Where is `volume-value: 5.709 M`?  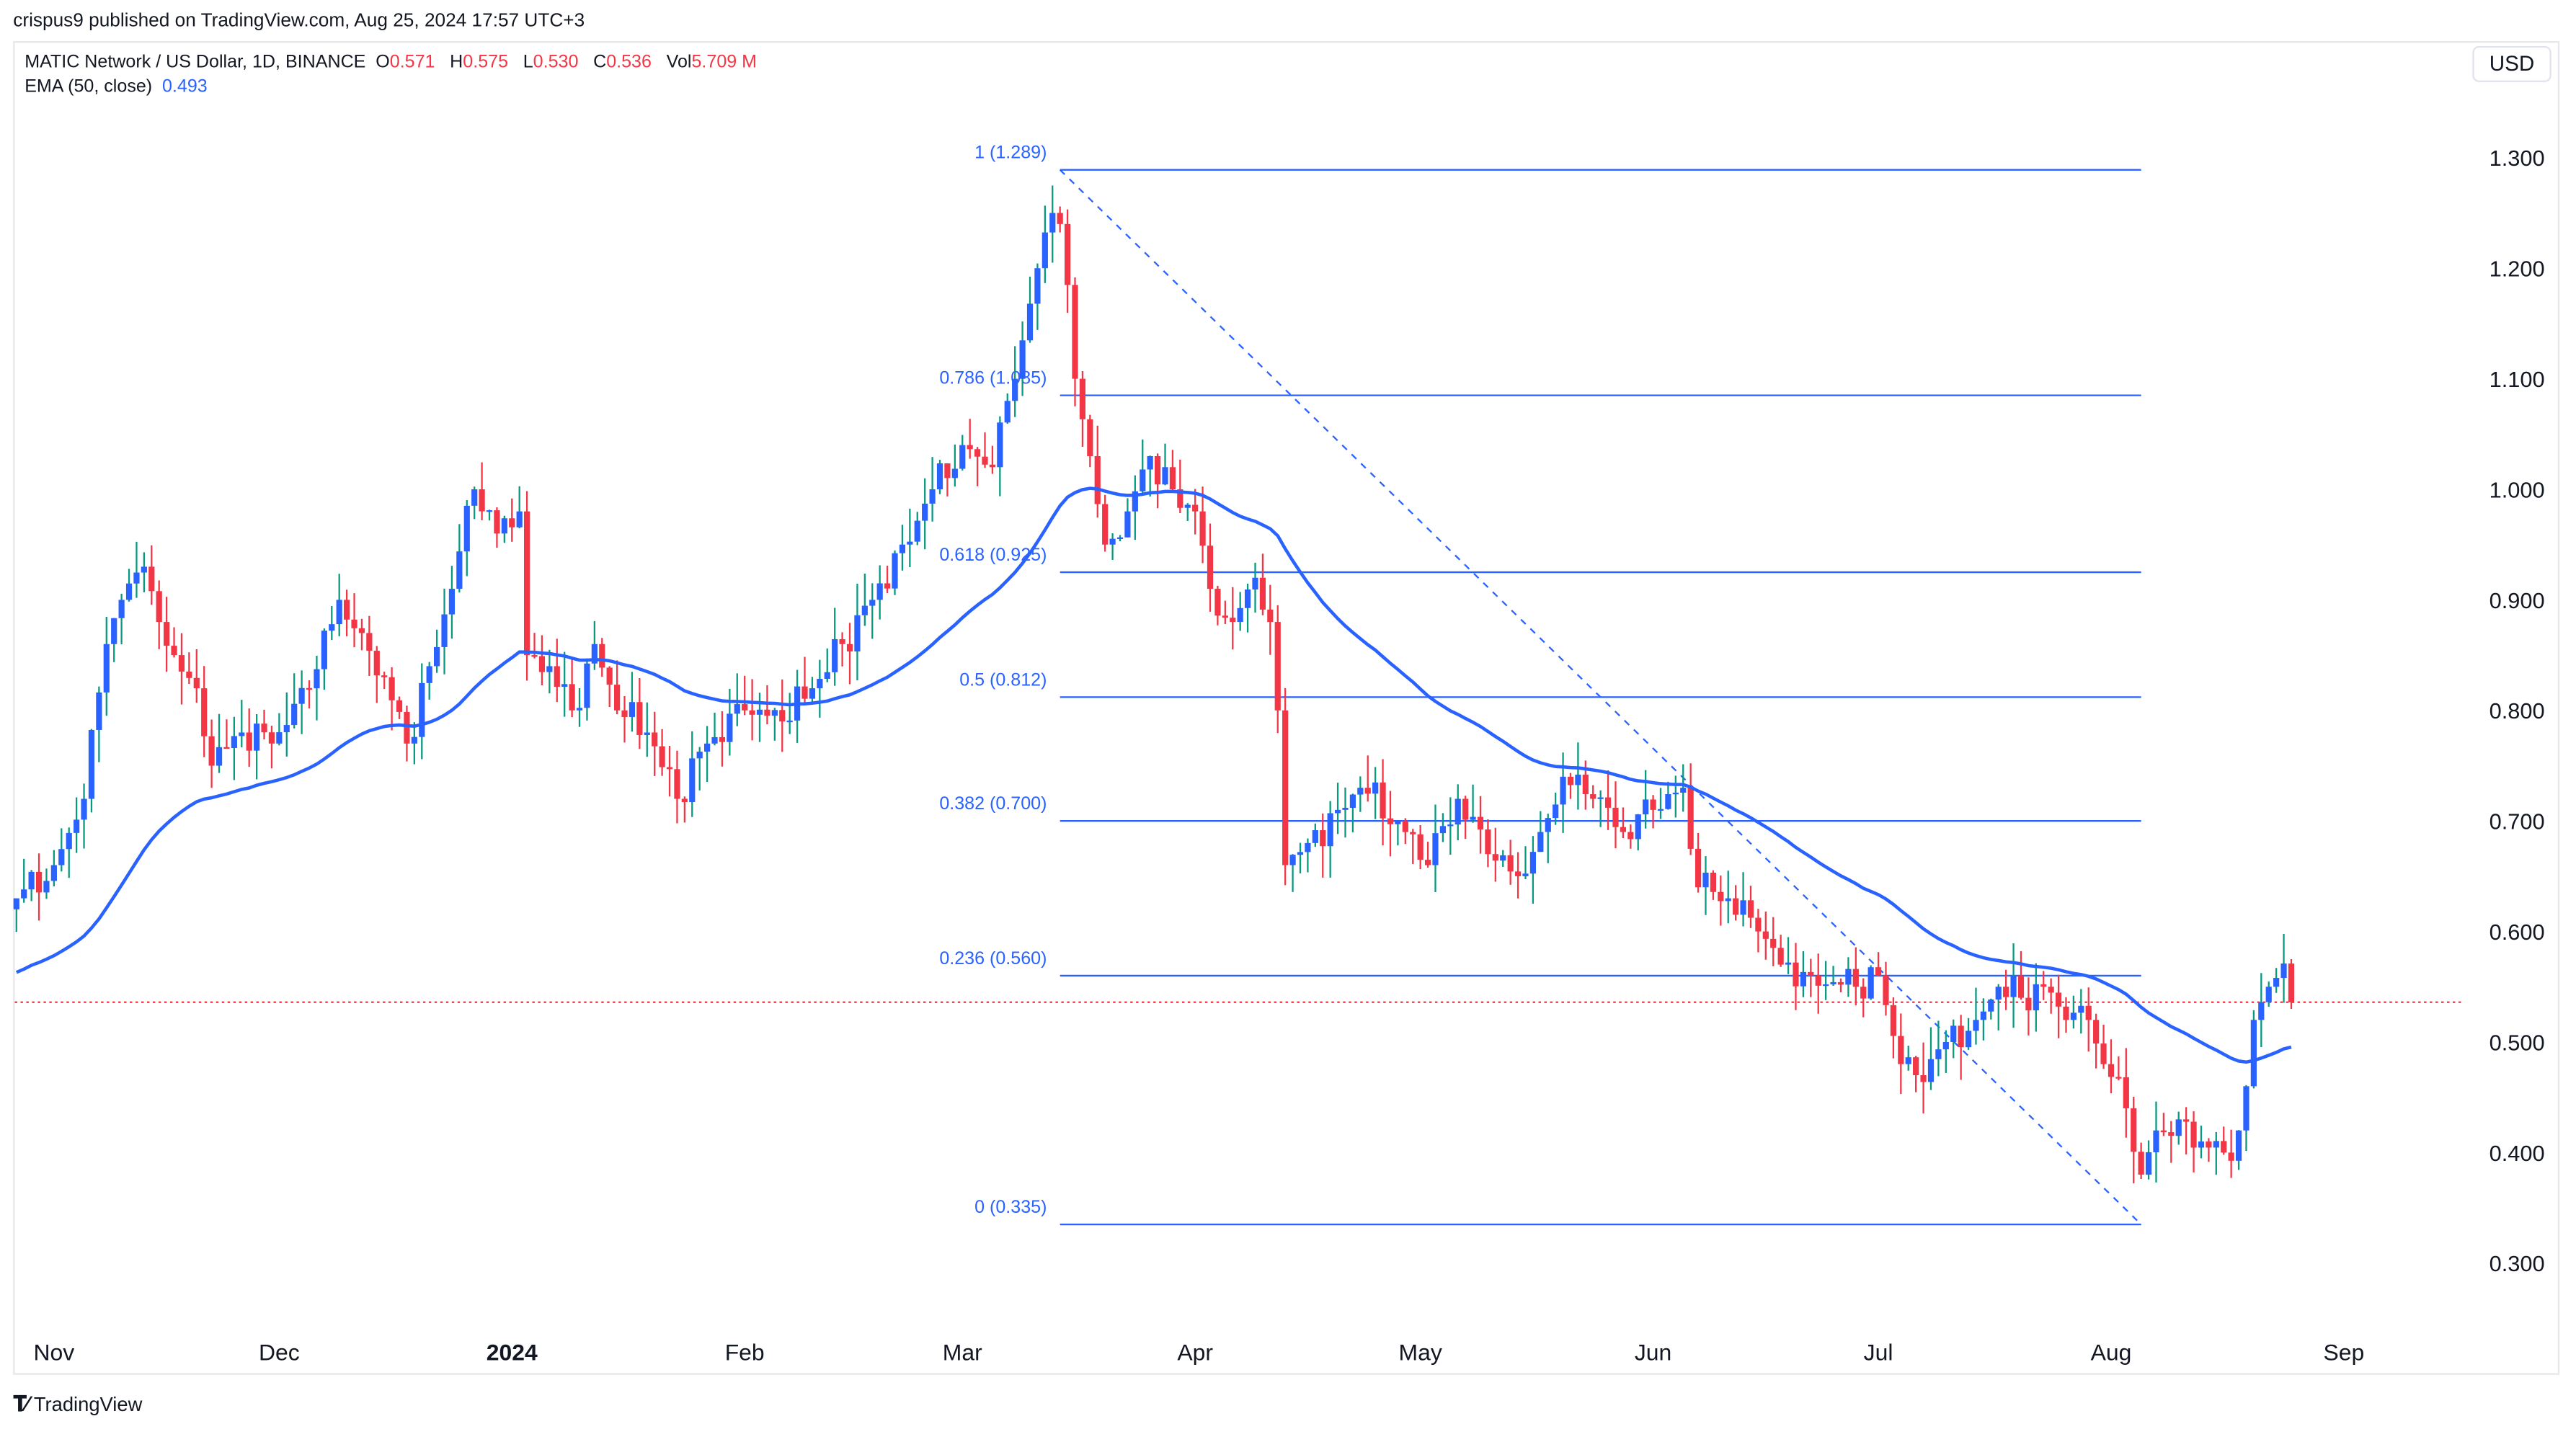
volume-value: 5.709 M is located at coordinates (724, 62).